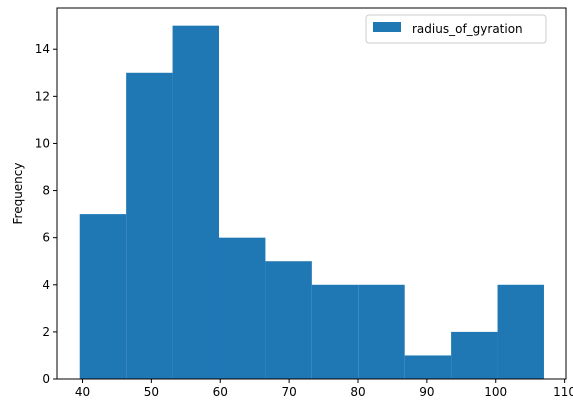 The width and height of the screenshot is (573, 413). Describe the element at coordinates (151, 392) in the screenshot. I see `x-tick-label: 50` at that location.